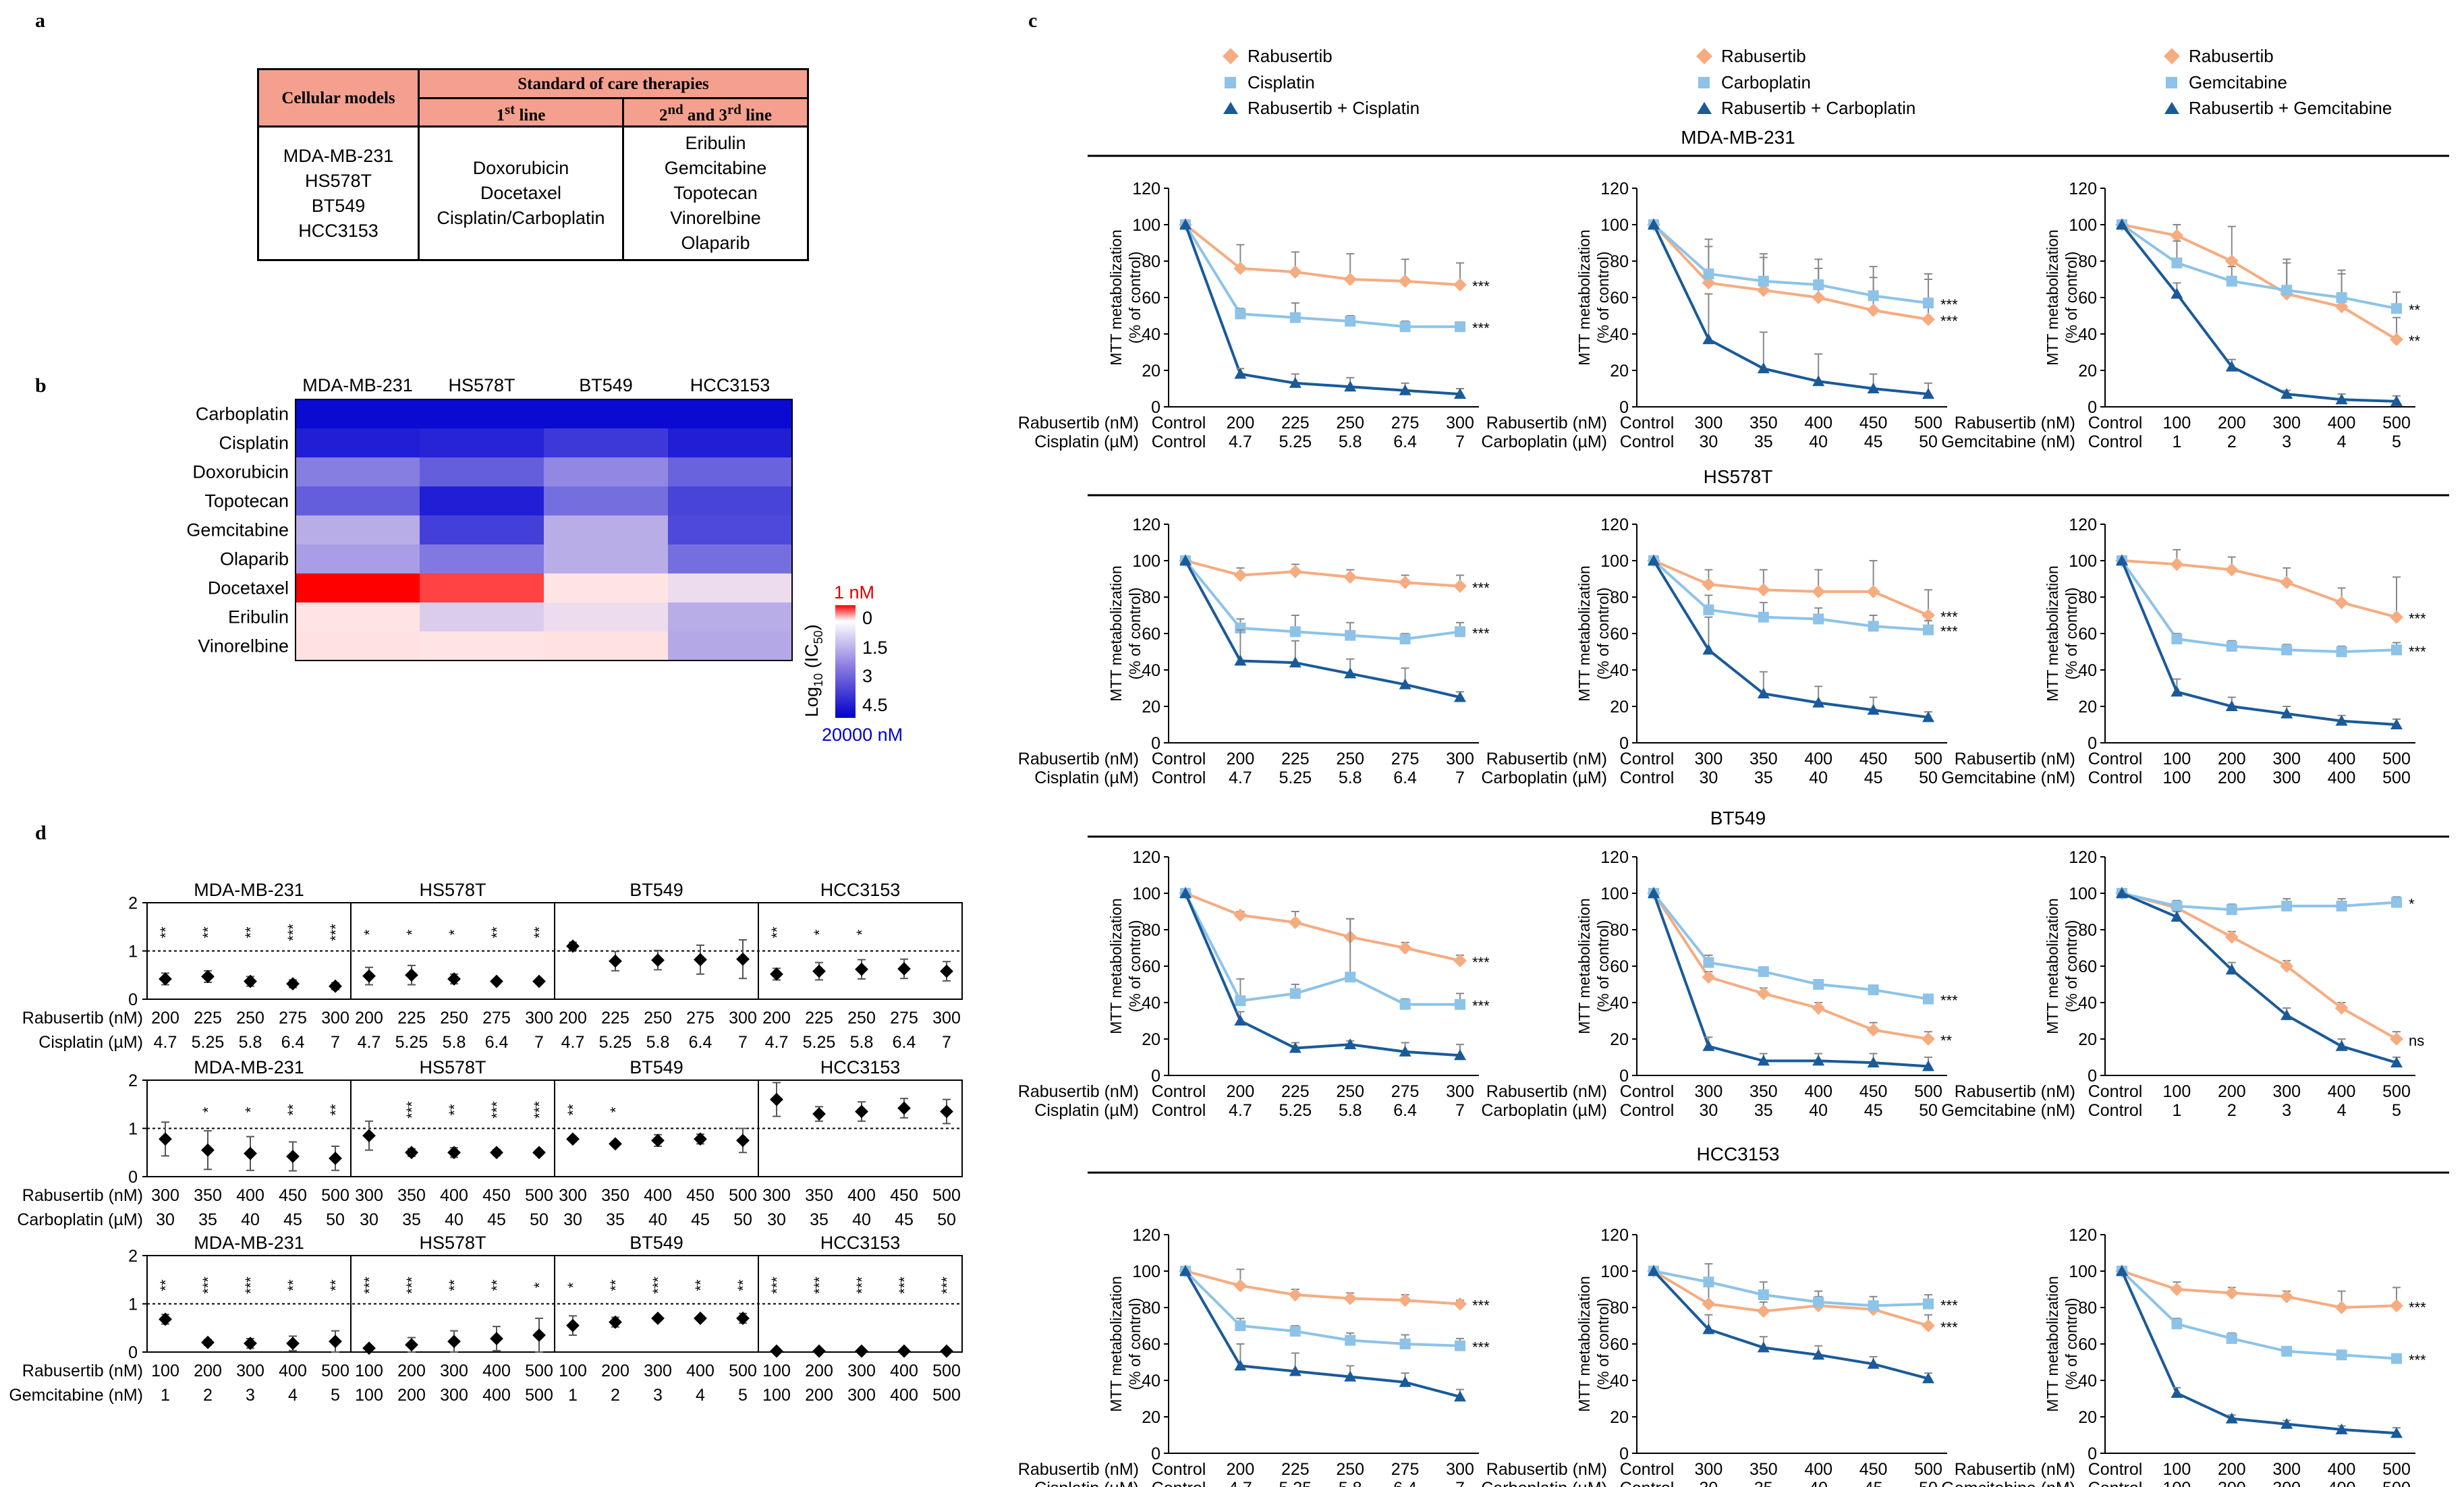 This screenshot has height=1487, width=2464. I want to click on y-tick-label: 100, so click(1146, 225).